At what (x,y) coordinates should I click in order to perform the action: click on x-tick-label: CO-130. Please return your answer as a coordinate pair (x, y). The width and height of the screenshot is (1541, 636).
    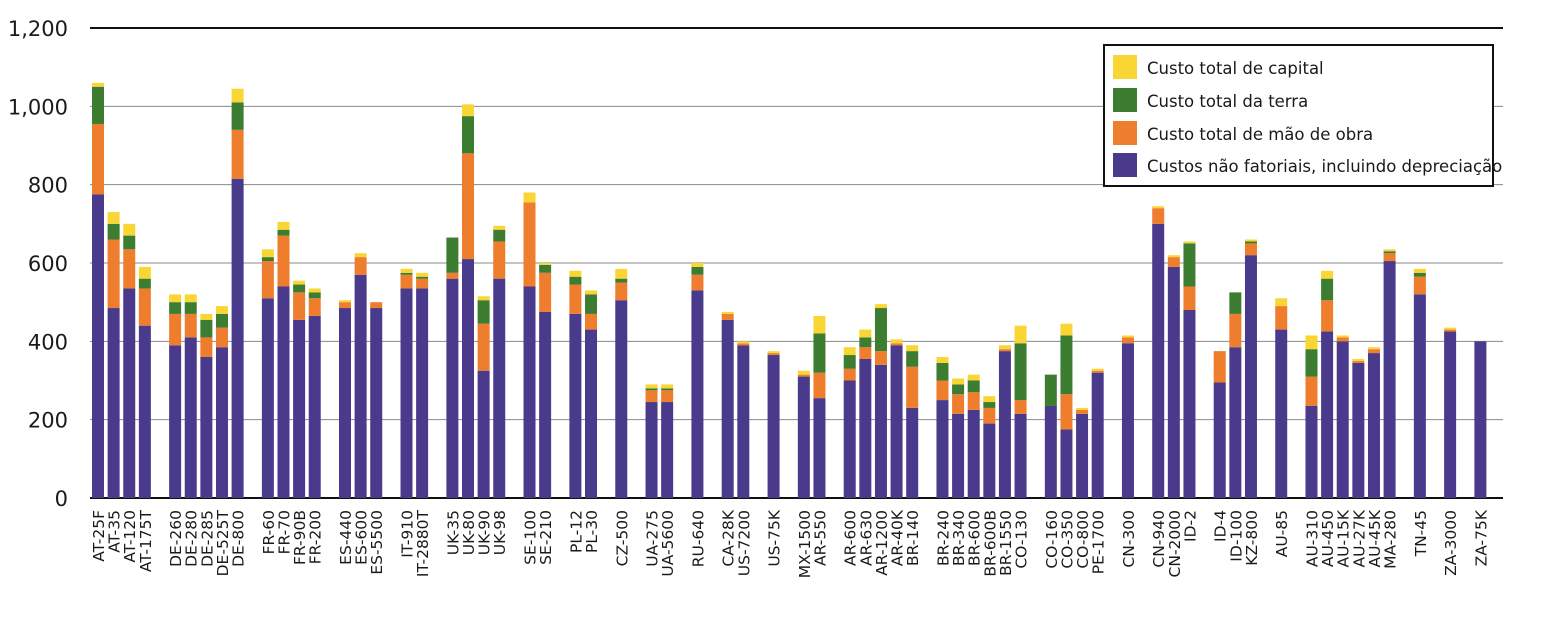
    Looking at the image, I should click on (1022, 539).